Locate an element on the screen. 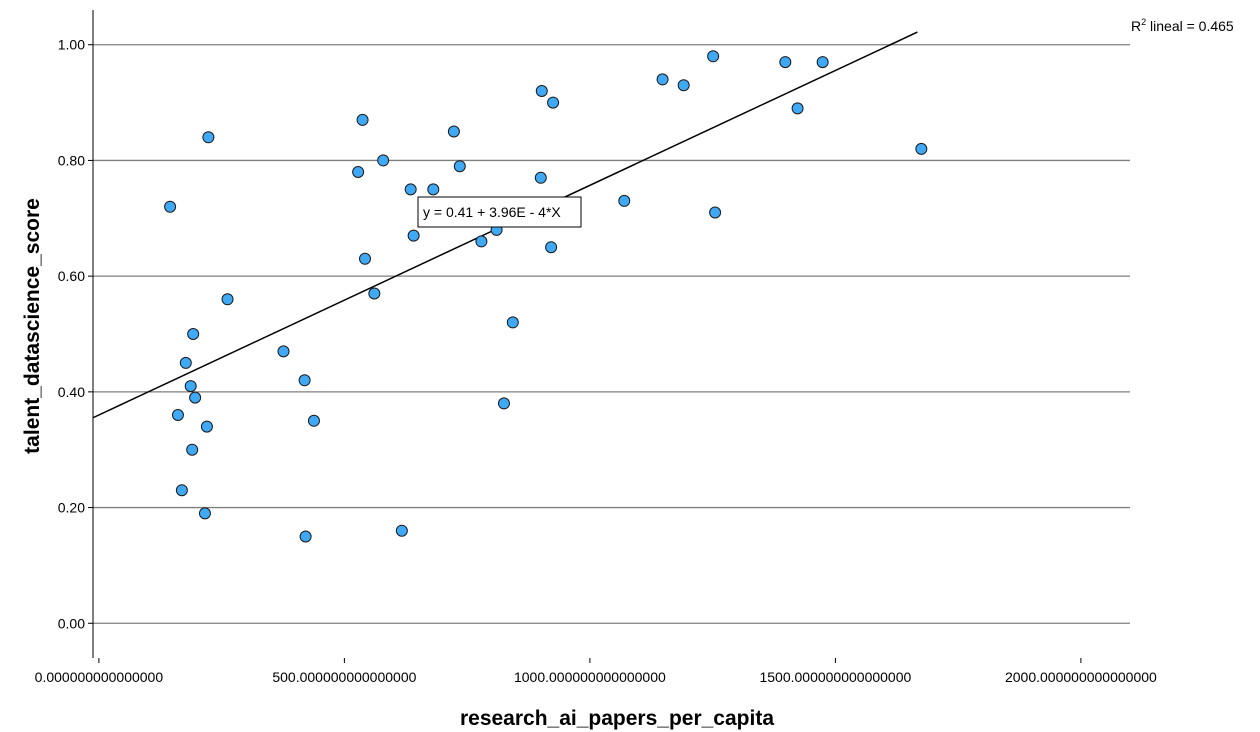 The width and height of the screenshot is (1260, 732). x-tick-label: 0.000000000000000 is located at coordinates (99, 677).